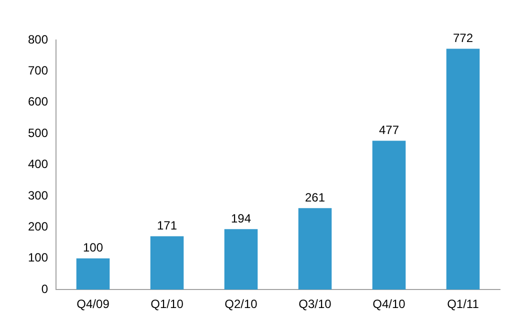 The width and height of the screenshot is (530, 335). I want to click on y-tick-label: 500, so click(38, 133).